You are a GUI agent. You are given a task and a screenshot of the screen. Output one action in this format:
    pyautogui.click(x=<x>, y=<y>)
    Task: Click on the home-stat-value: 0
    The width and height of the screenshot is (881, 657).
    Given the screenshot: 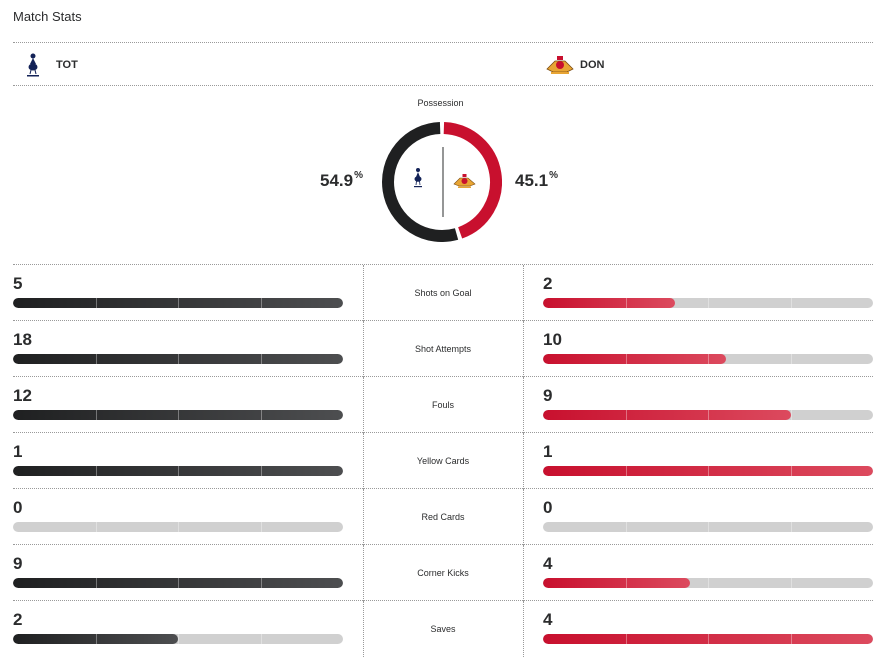 What is the action you would take?
    pyautogui.click(x=18, y=507)
    